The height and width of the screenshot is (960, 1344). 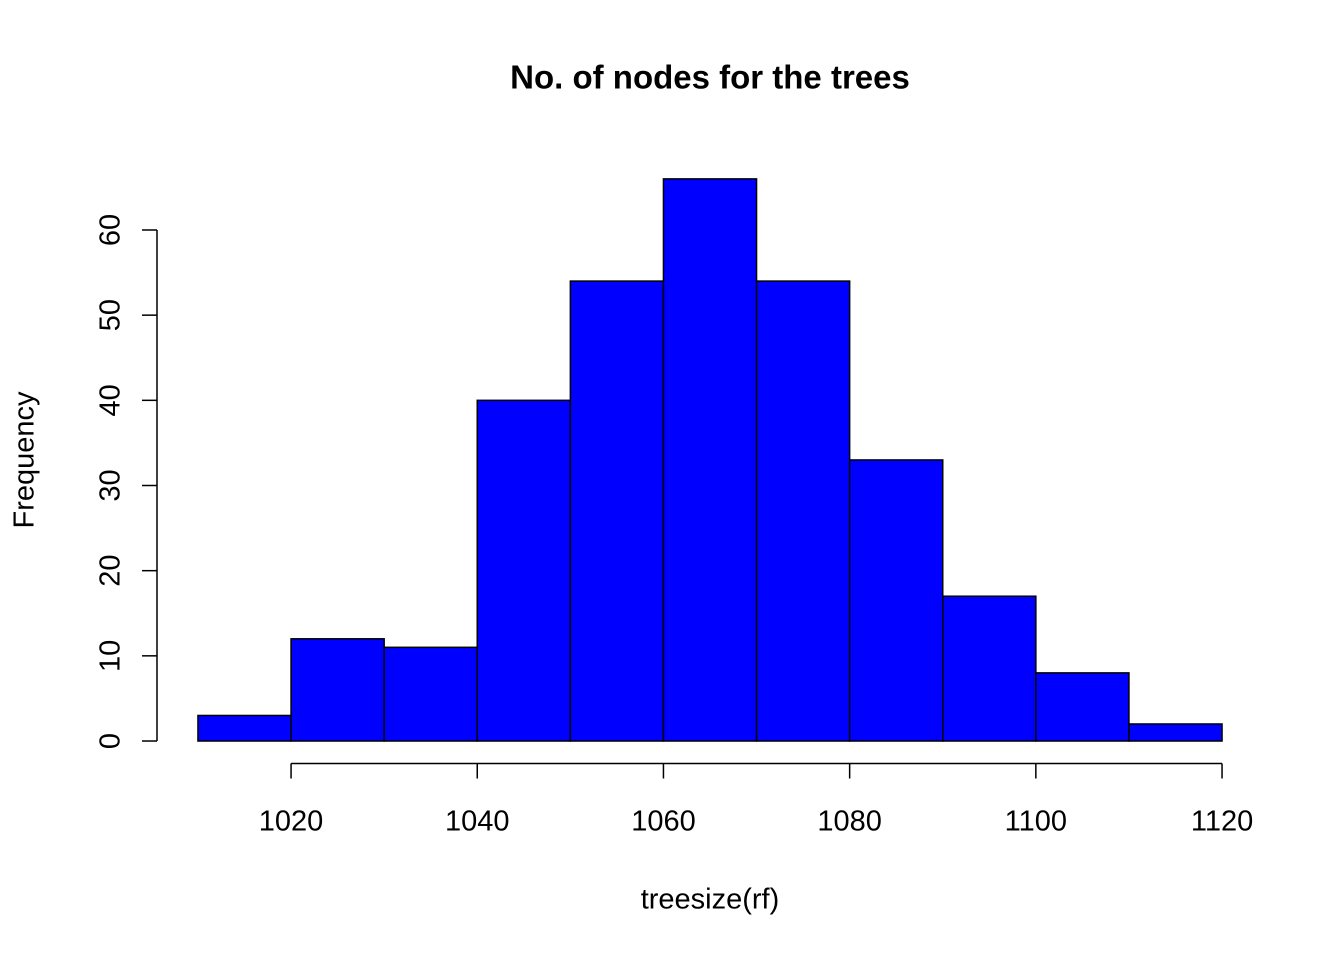 I want to click on y-tick-label: 60, so click(x=111, y=230).